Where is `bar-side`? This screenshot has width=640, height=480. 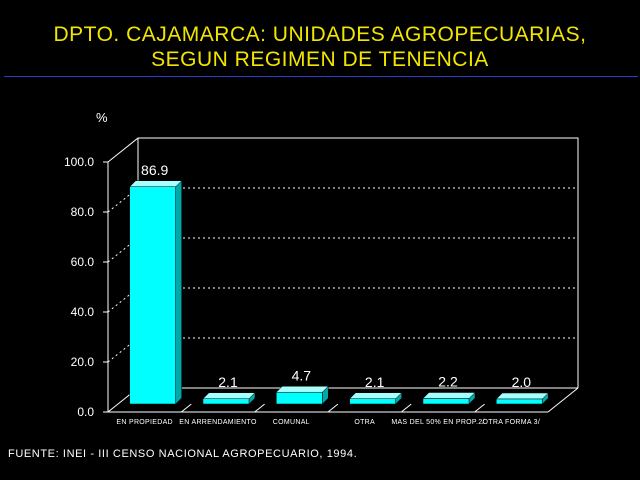 bar-side is located at coordinates (178, 292).